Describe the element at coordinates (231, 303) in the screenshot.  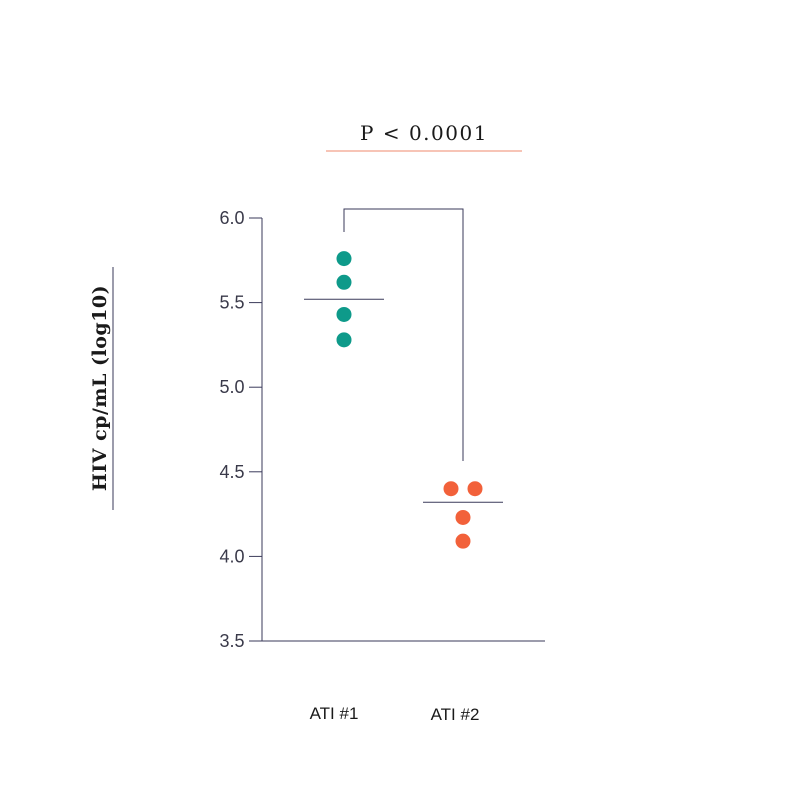
I see `y-tick-label: 5.5` at that location.